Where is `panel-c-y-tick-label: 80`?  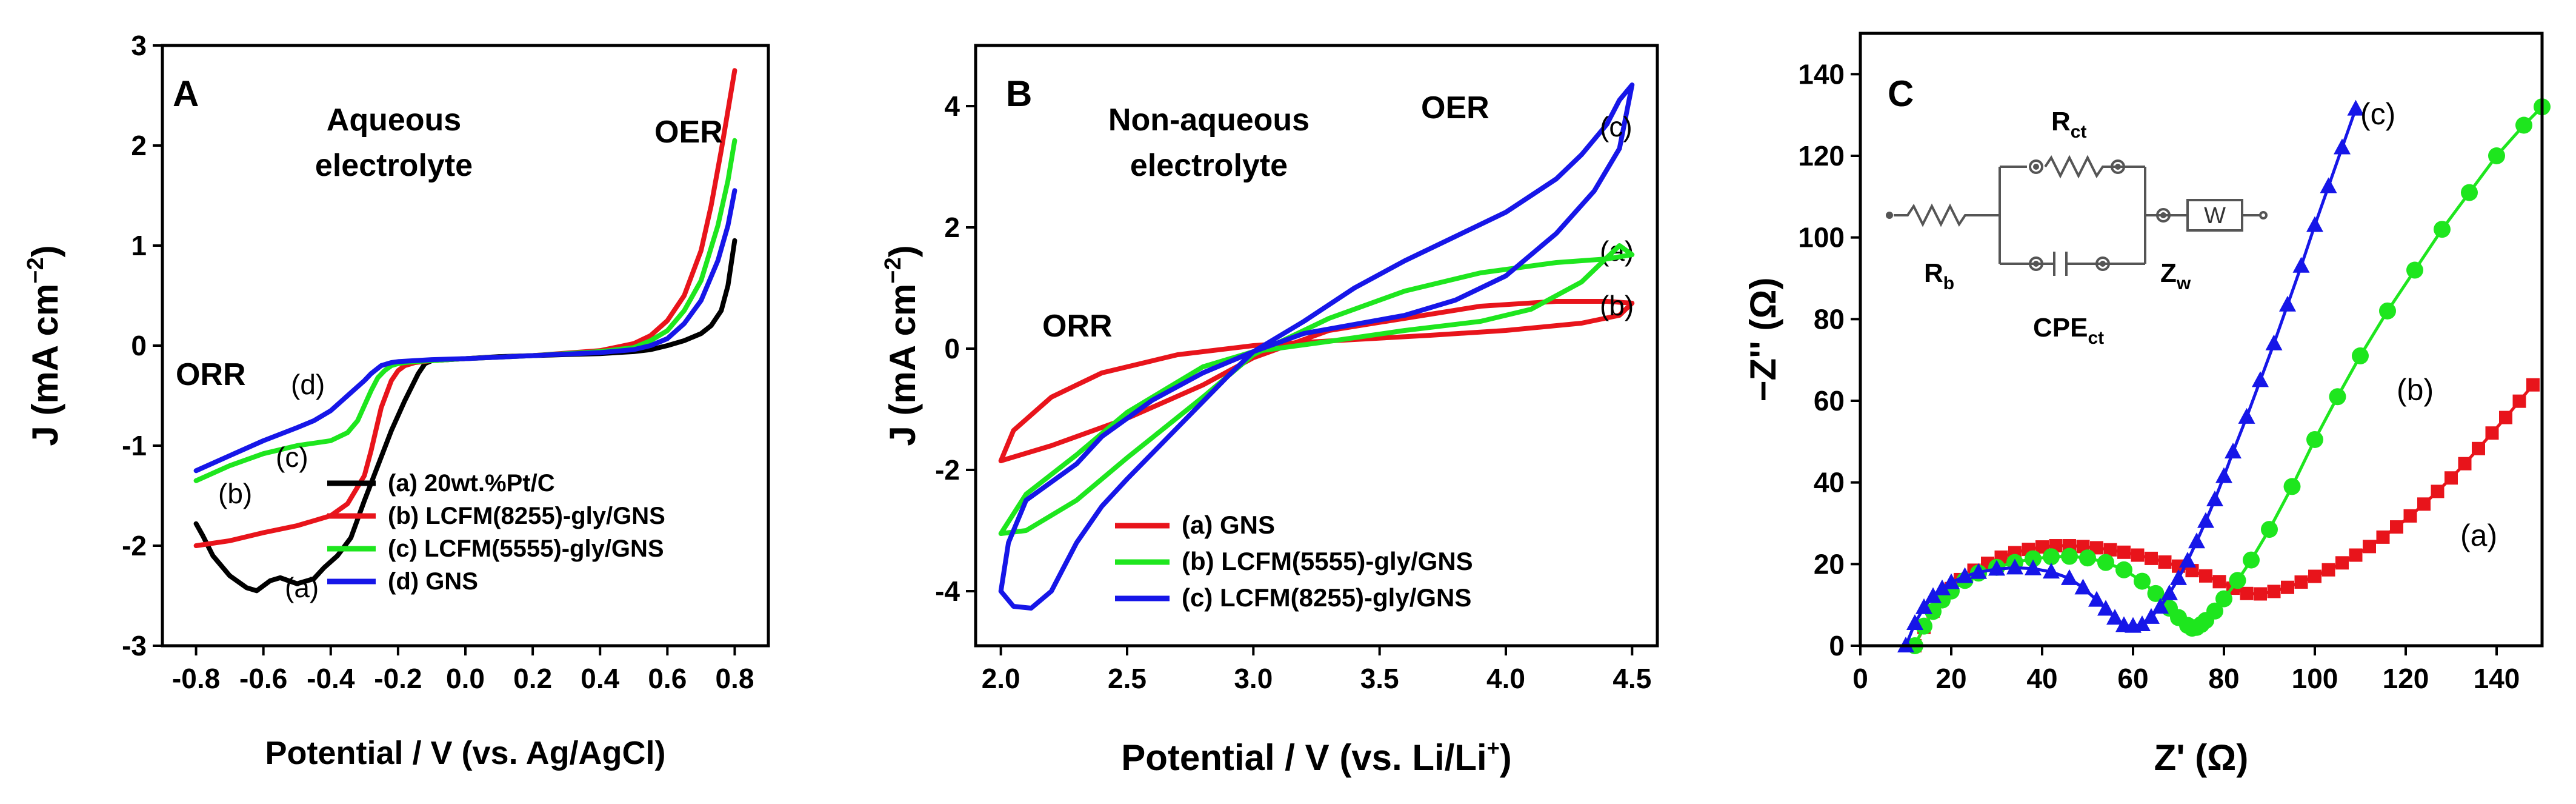
panel-c-y-tick-label: 80 is located at coordinates (1829, 319).